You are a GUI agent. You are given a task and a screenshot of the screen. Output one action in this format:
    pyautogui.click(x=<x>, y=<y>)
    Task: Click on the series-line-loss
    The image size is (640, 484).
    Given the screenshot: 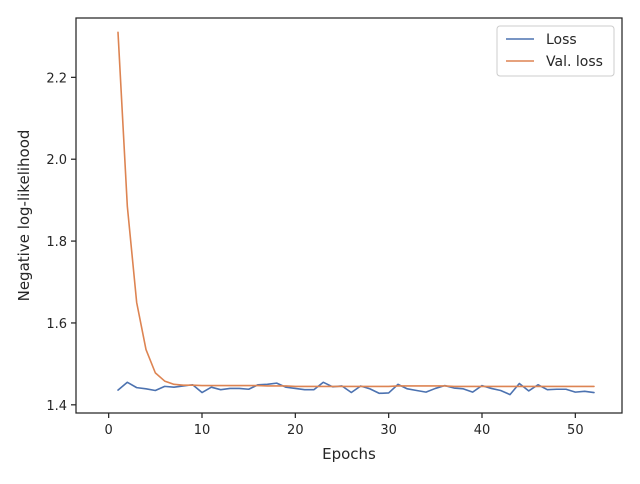 What is the action you would take?
    pyautogui.click(x=356, y=388)
    